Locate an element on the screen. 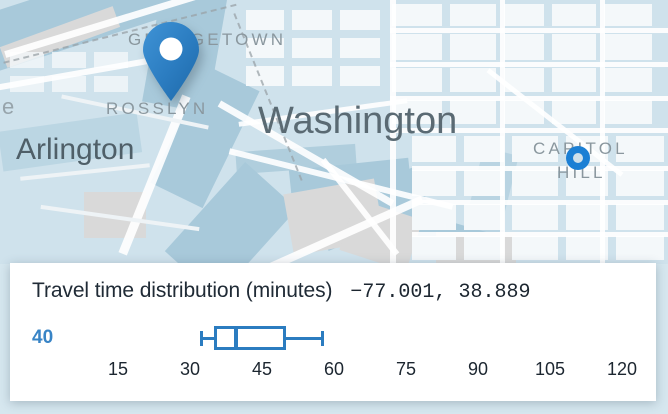  map-block-grid-north is located at coordinates (530, 65).